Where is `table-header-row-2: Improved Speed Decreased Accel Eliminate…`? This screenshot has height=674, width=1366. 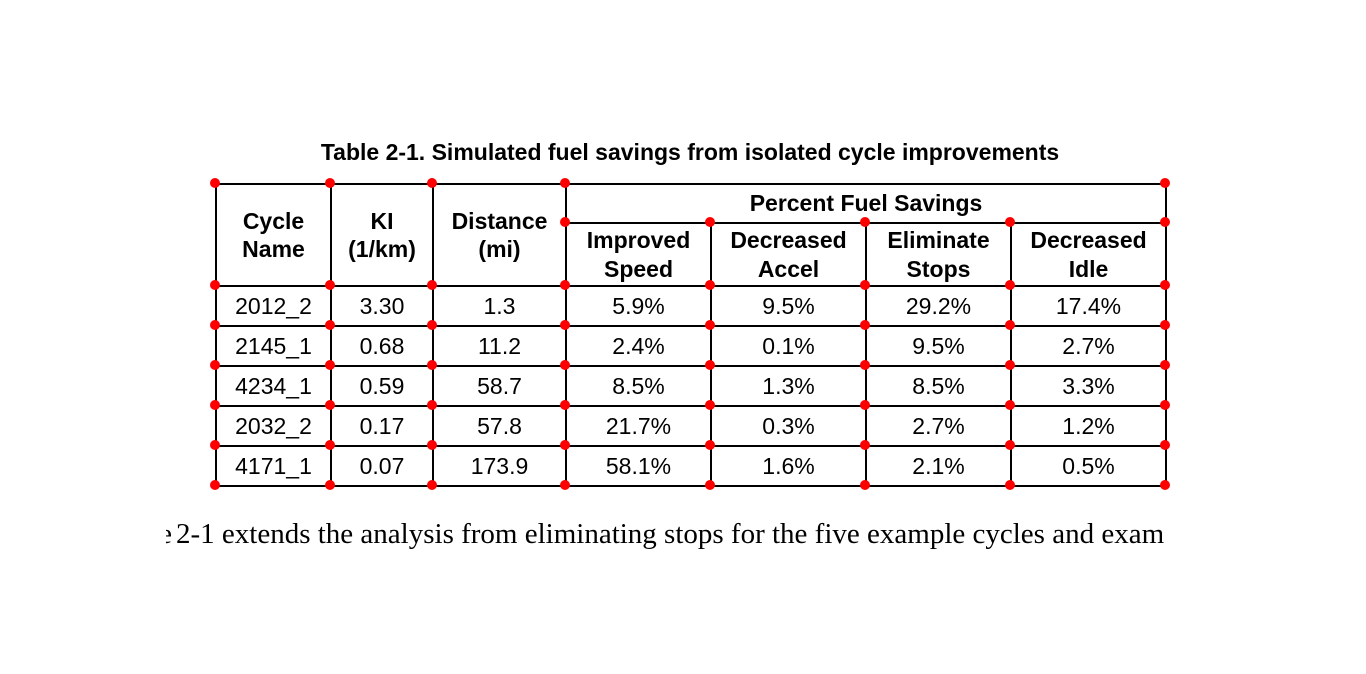 table-header-row-2: Improved Speed Decreased Accel Eliminate… is located at coordinates (692, 254).